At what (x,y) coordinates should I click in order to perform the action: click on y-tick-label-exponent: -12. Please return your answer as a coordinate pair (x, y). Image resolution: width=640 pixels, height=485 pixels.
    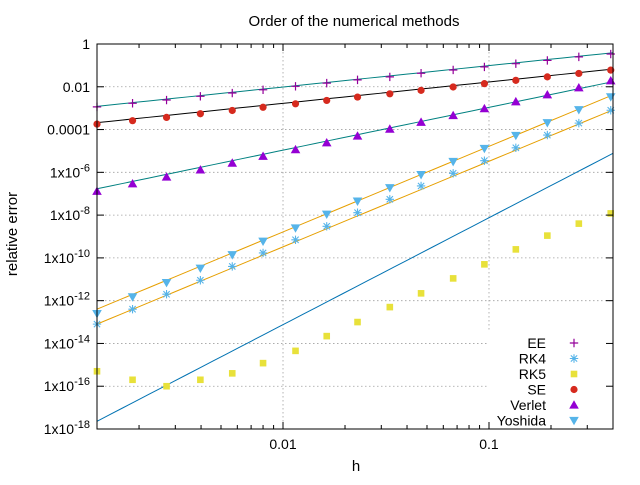
    Looking at the image, I should click on (82, 297).